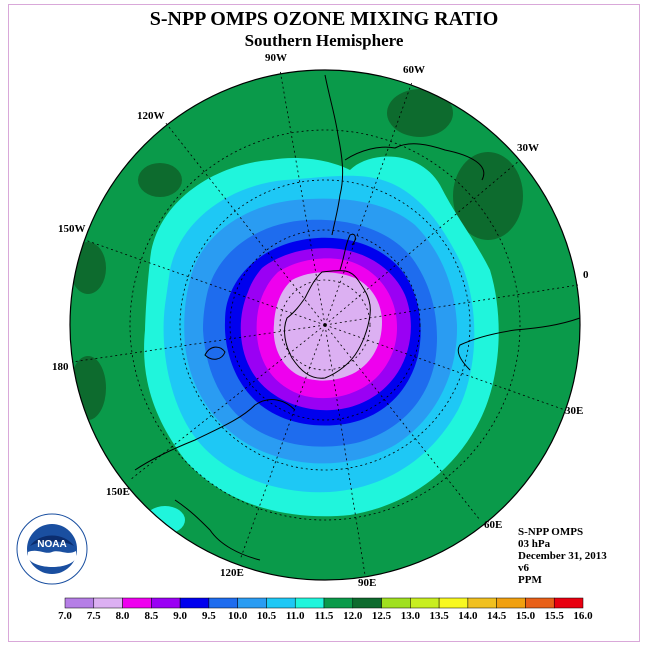 This screenshot has width=648, height=648. I want to click on lon-label-0: 0, so click(586, 275).